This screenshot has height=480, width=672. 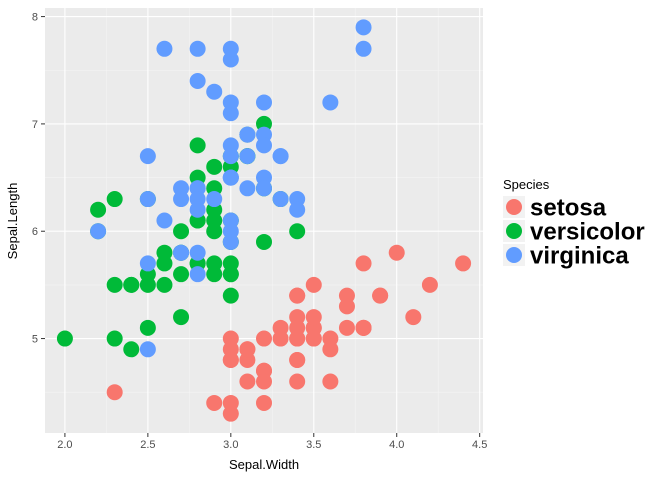 What do you see at coordinates (230, 445) in the screenshot?
I see `x-tick-label: 3.0` at bounding box center [230, 445].